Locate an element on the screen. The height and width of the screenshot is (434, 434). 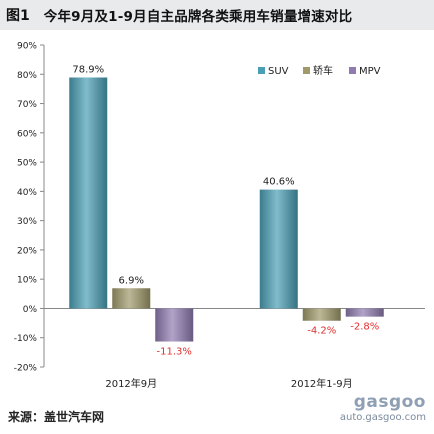
y-tick-label: -10% is located at coordinates (26, 339).